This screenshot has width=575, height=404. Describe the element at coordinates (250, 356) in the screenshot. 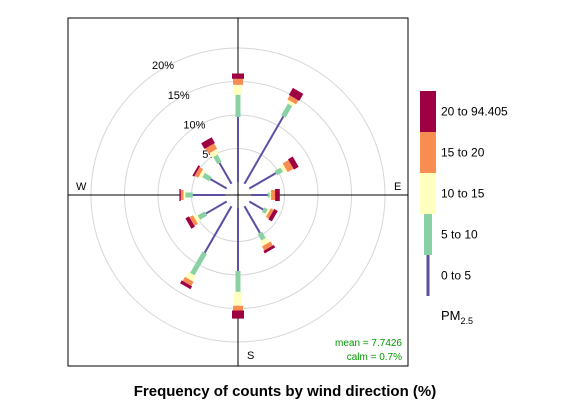

I see `compass-s-label: S` at that location.